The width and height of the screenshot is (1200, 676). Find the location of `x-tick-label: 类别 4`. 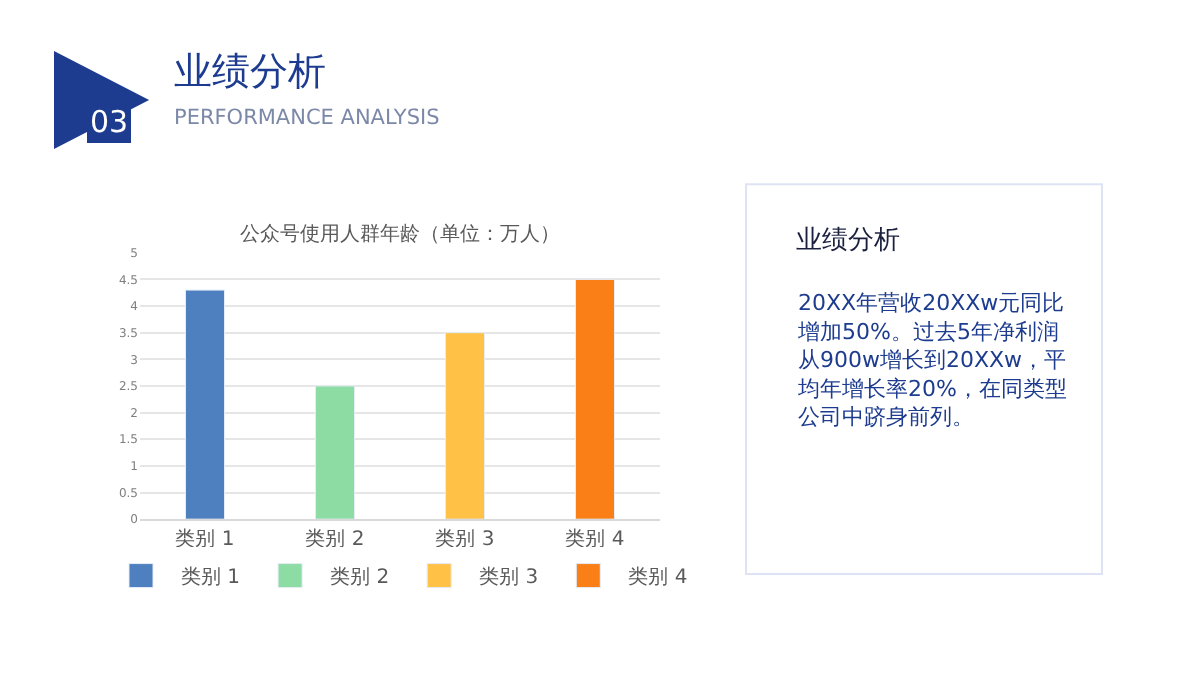

x-tick-label: 类别 4 is located at coordinates (595, 539).